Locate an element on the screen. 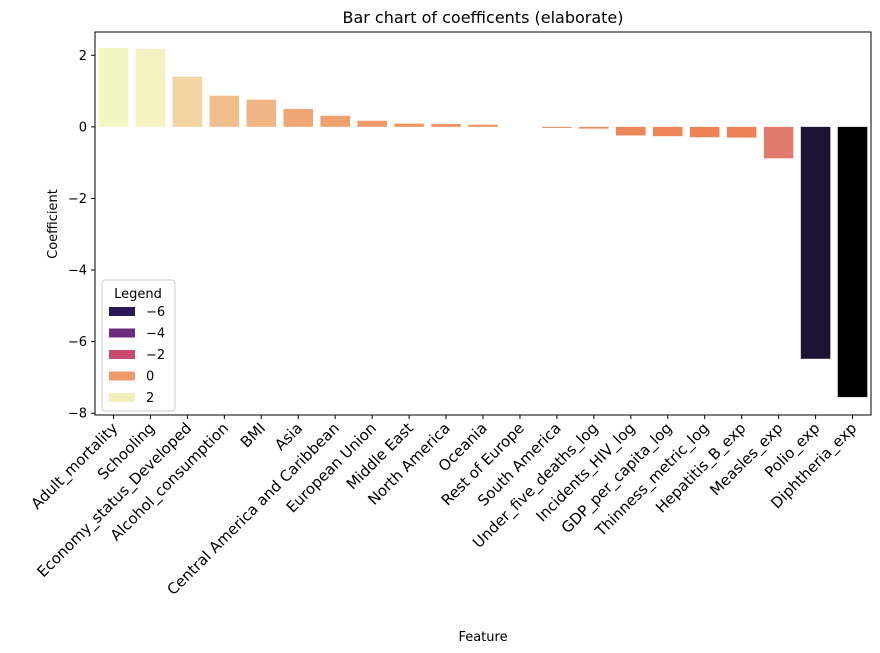 The height and width of the screenshot is (653, 880). y-axis-title: Coefficient is located at coordinates (53, 224).